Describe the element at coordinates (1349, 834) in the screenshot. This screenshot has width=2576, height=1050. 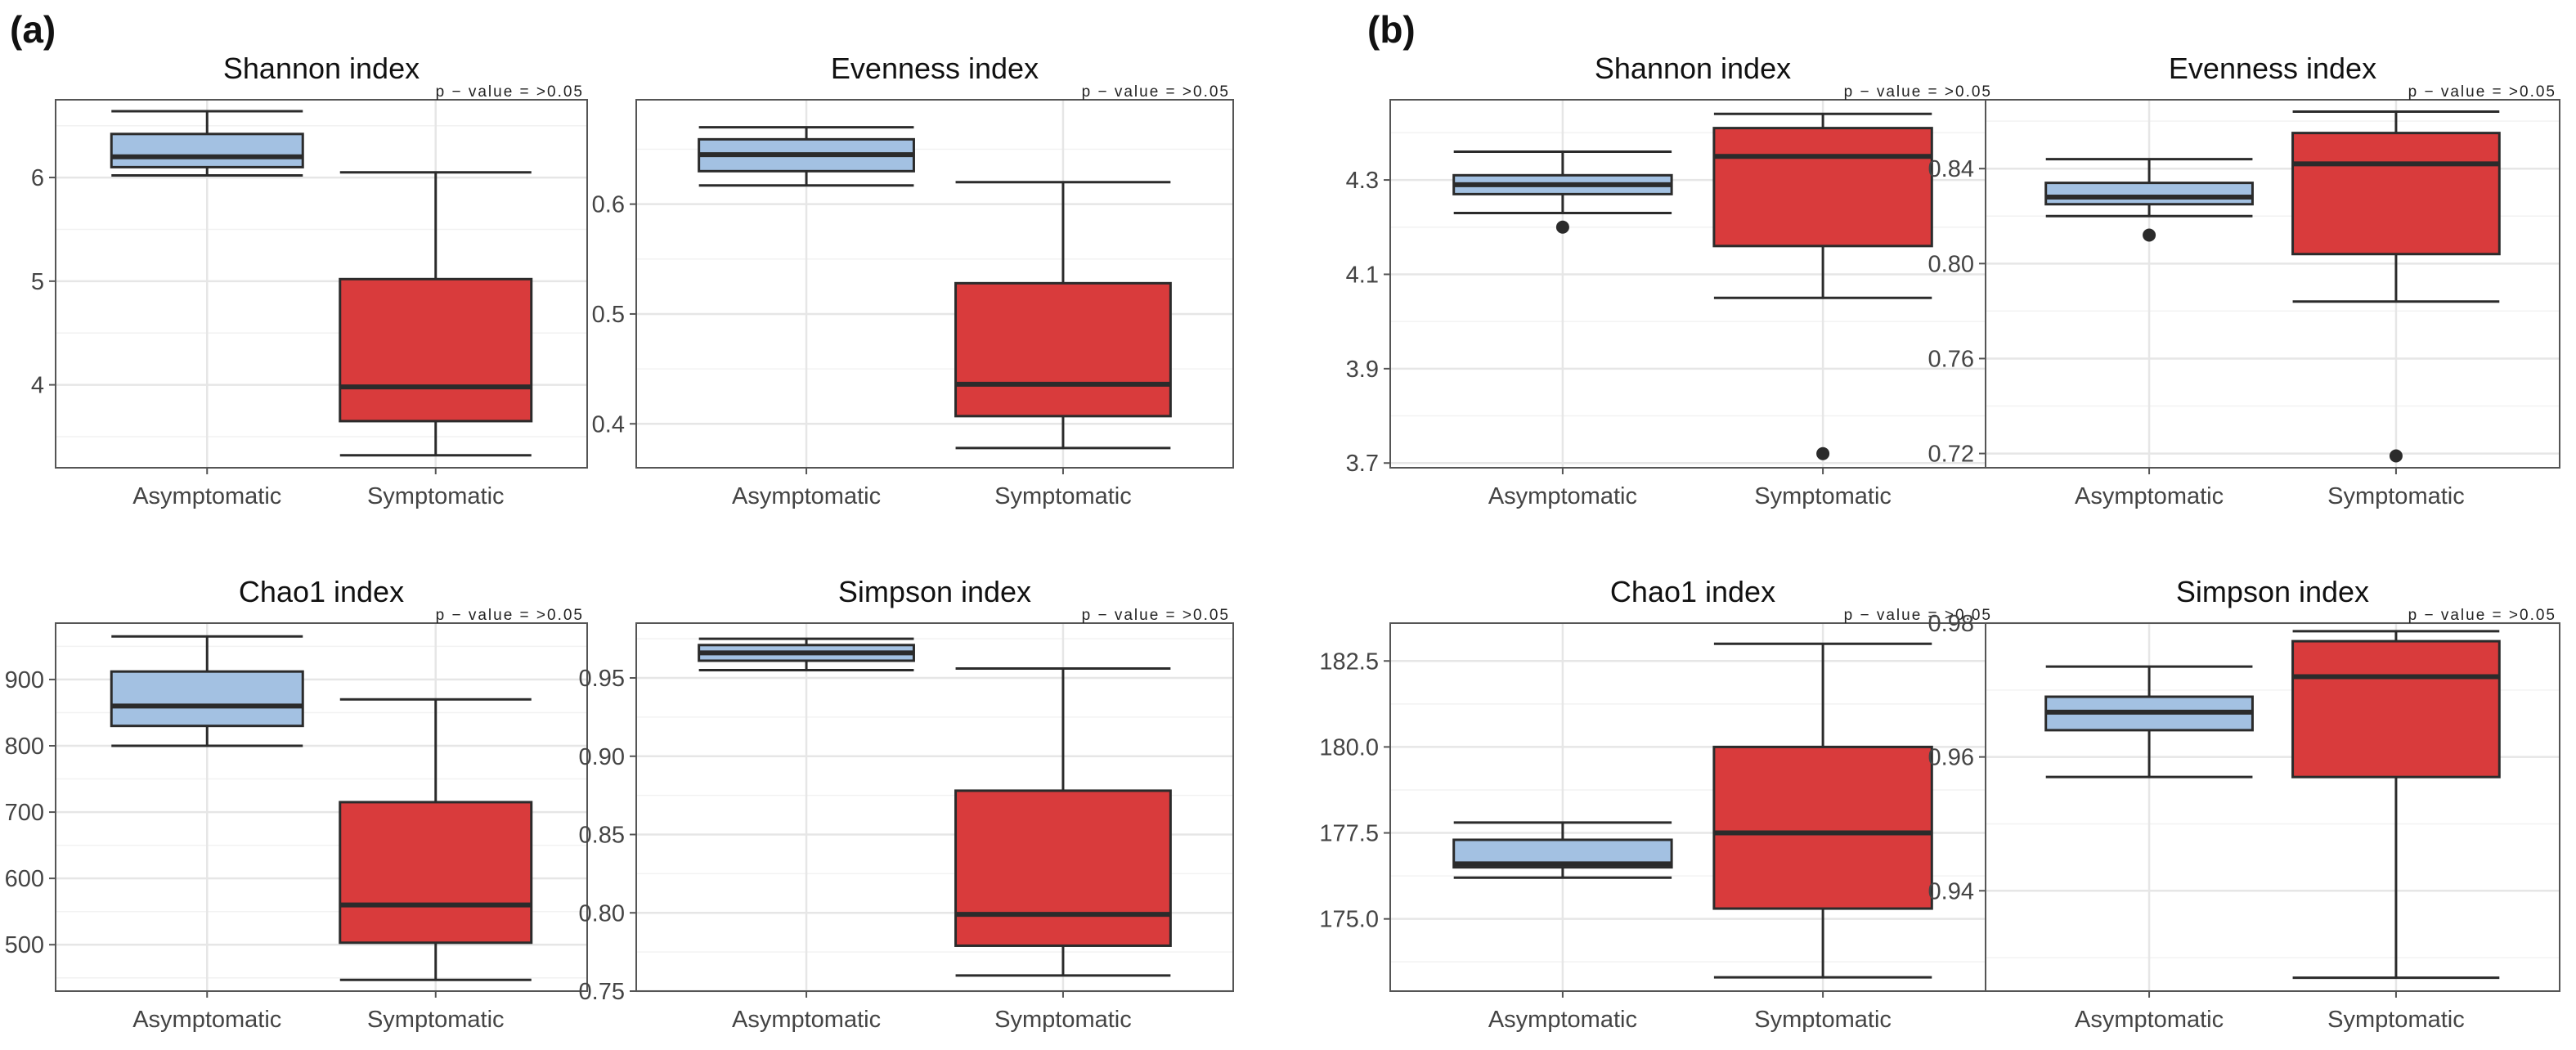
I see `y-tick-label: 177.5` at that location.